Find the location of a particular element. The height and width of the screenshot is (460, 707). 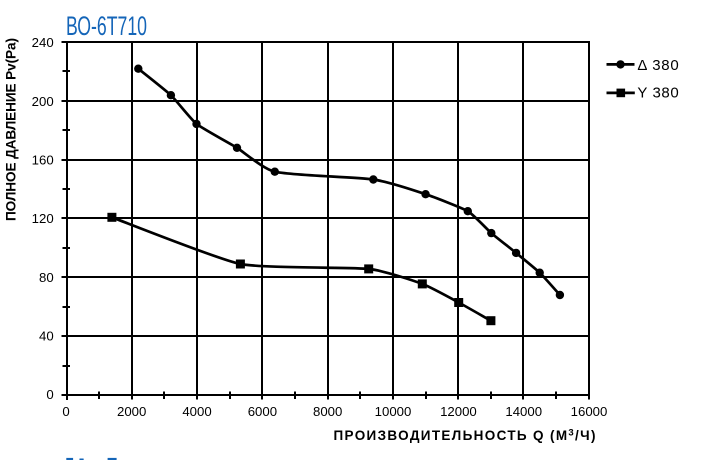

svg-text: 14000 is located at coordinates (523, 411).